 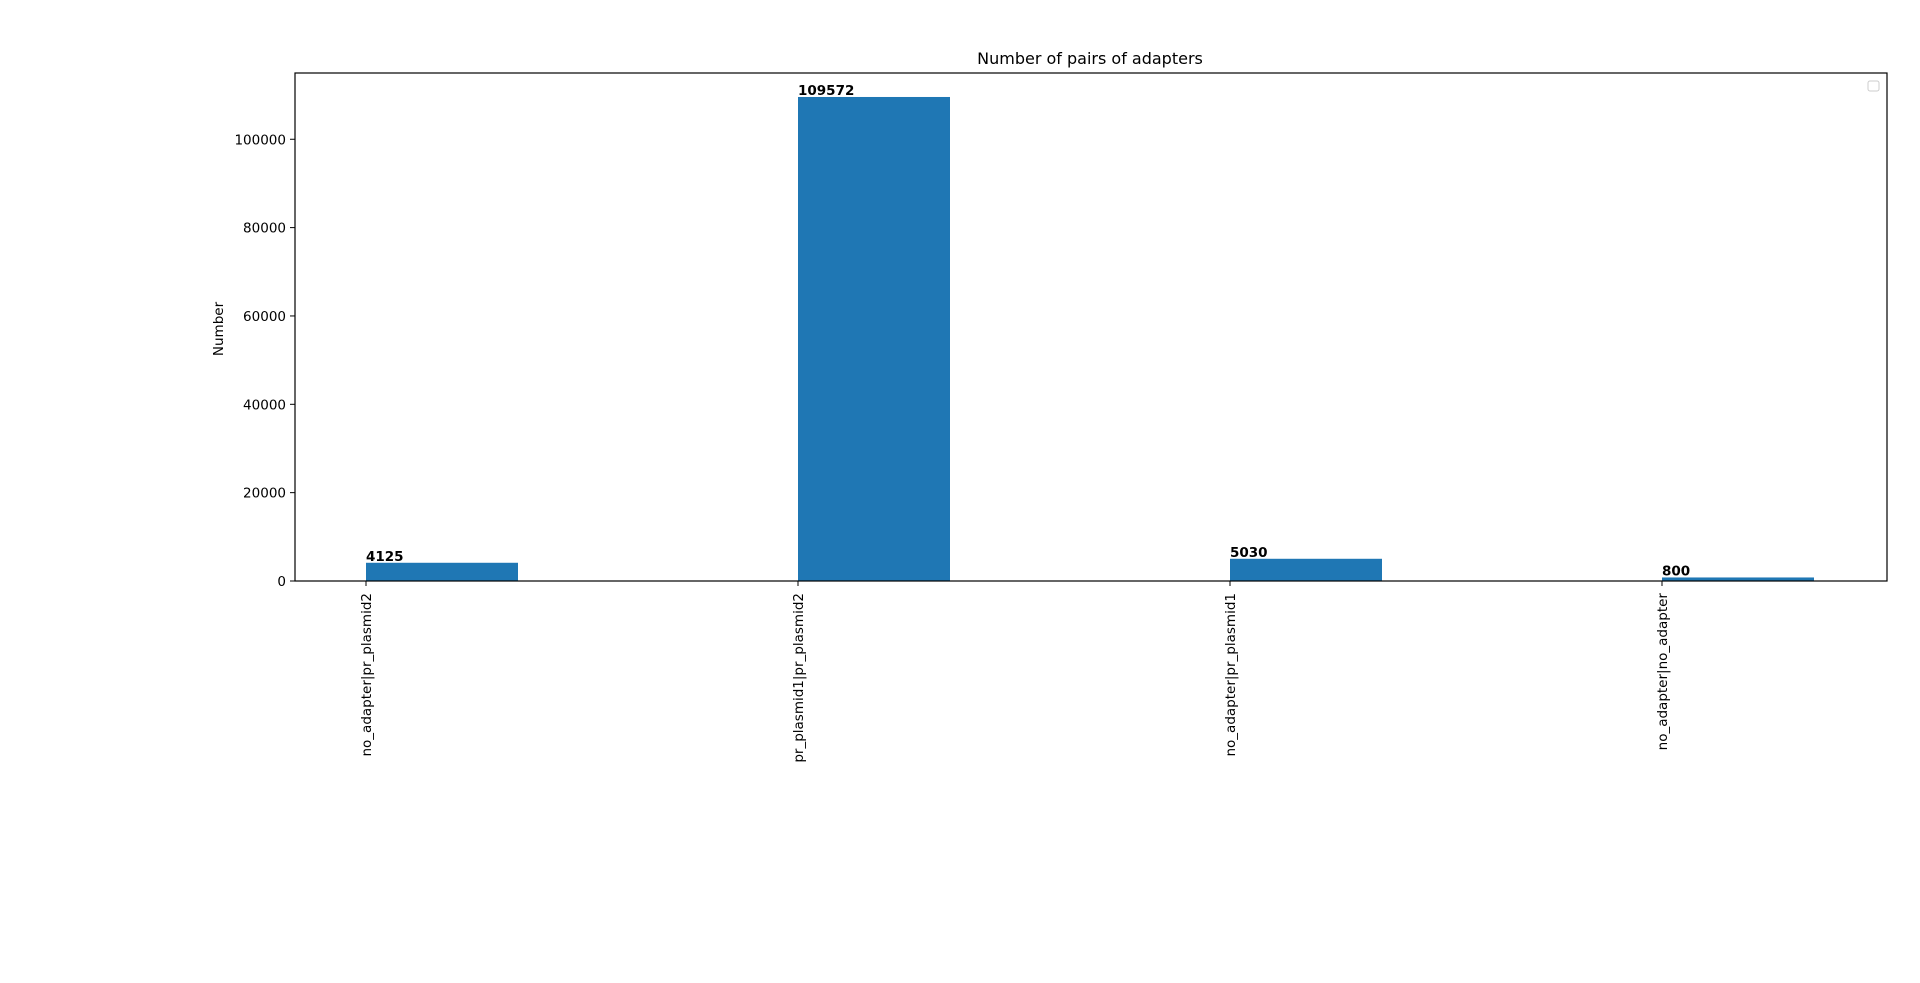 What do you see at coordinates (219, 328) in the screenshot?
I see `y-axis-label: Number` at bounding box center [219, 328].